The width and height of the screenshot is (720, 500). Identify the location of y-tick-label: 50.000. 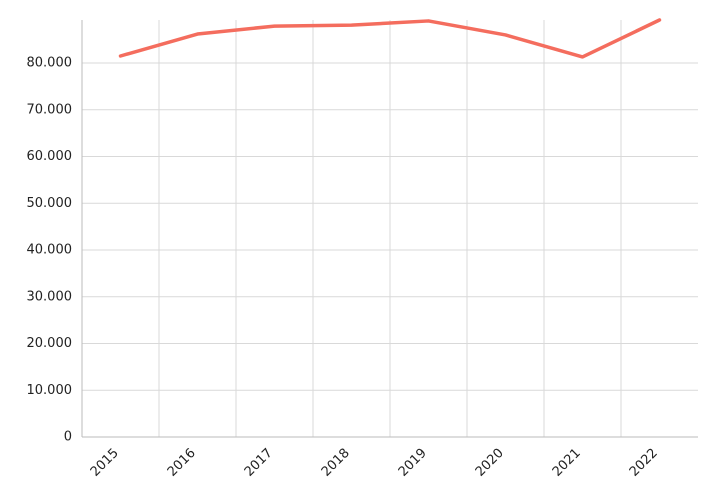
(50, 203).